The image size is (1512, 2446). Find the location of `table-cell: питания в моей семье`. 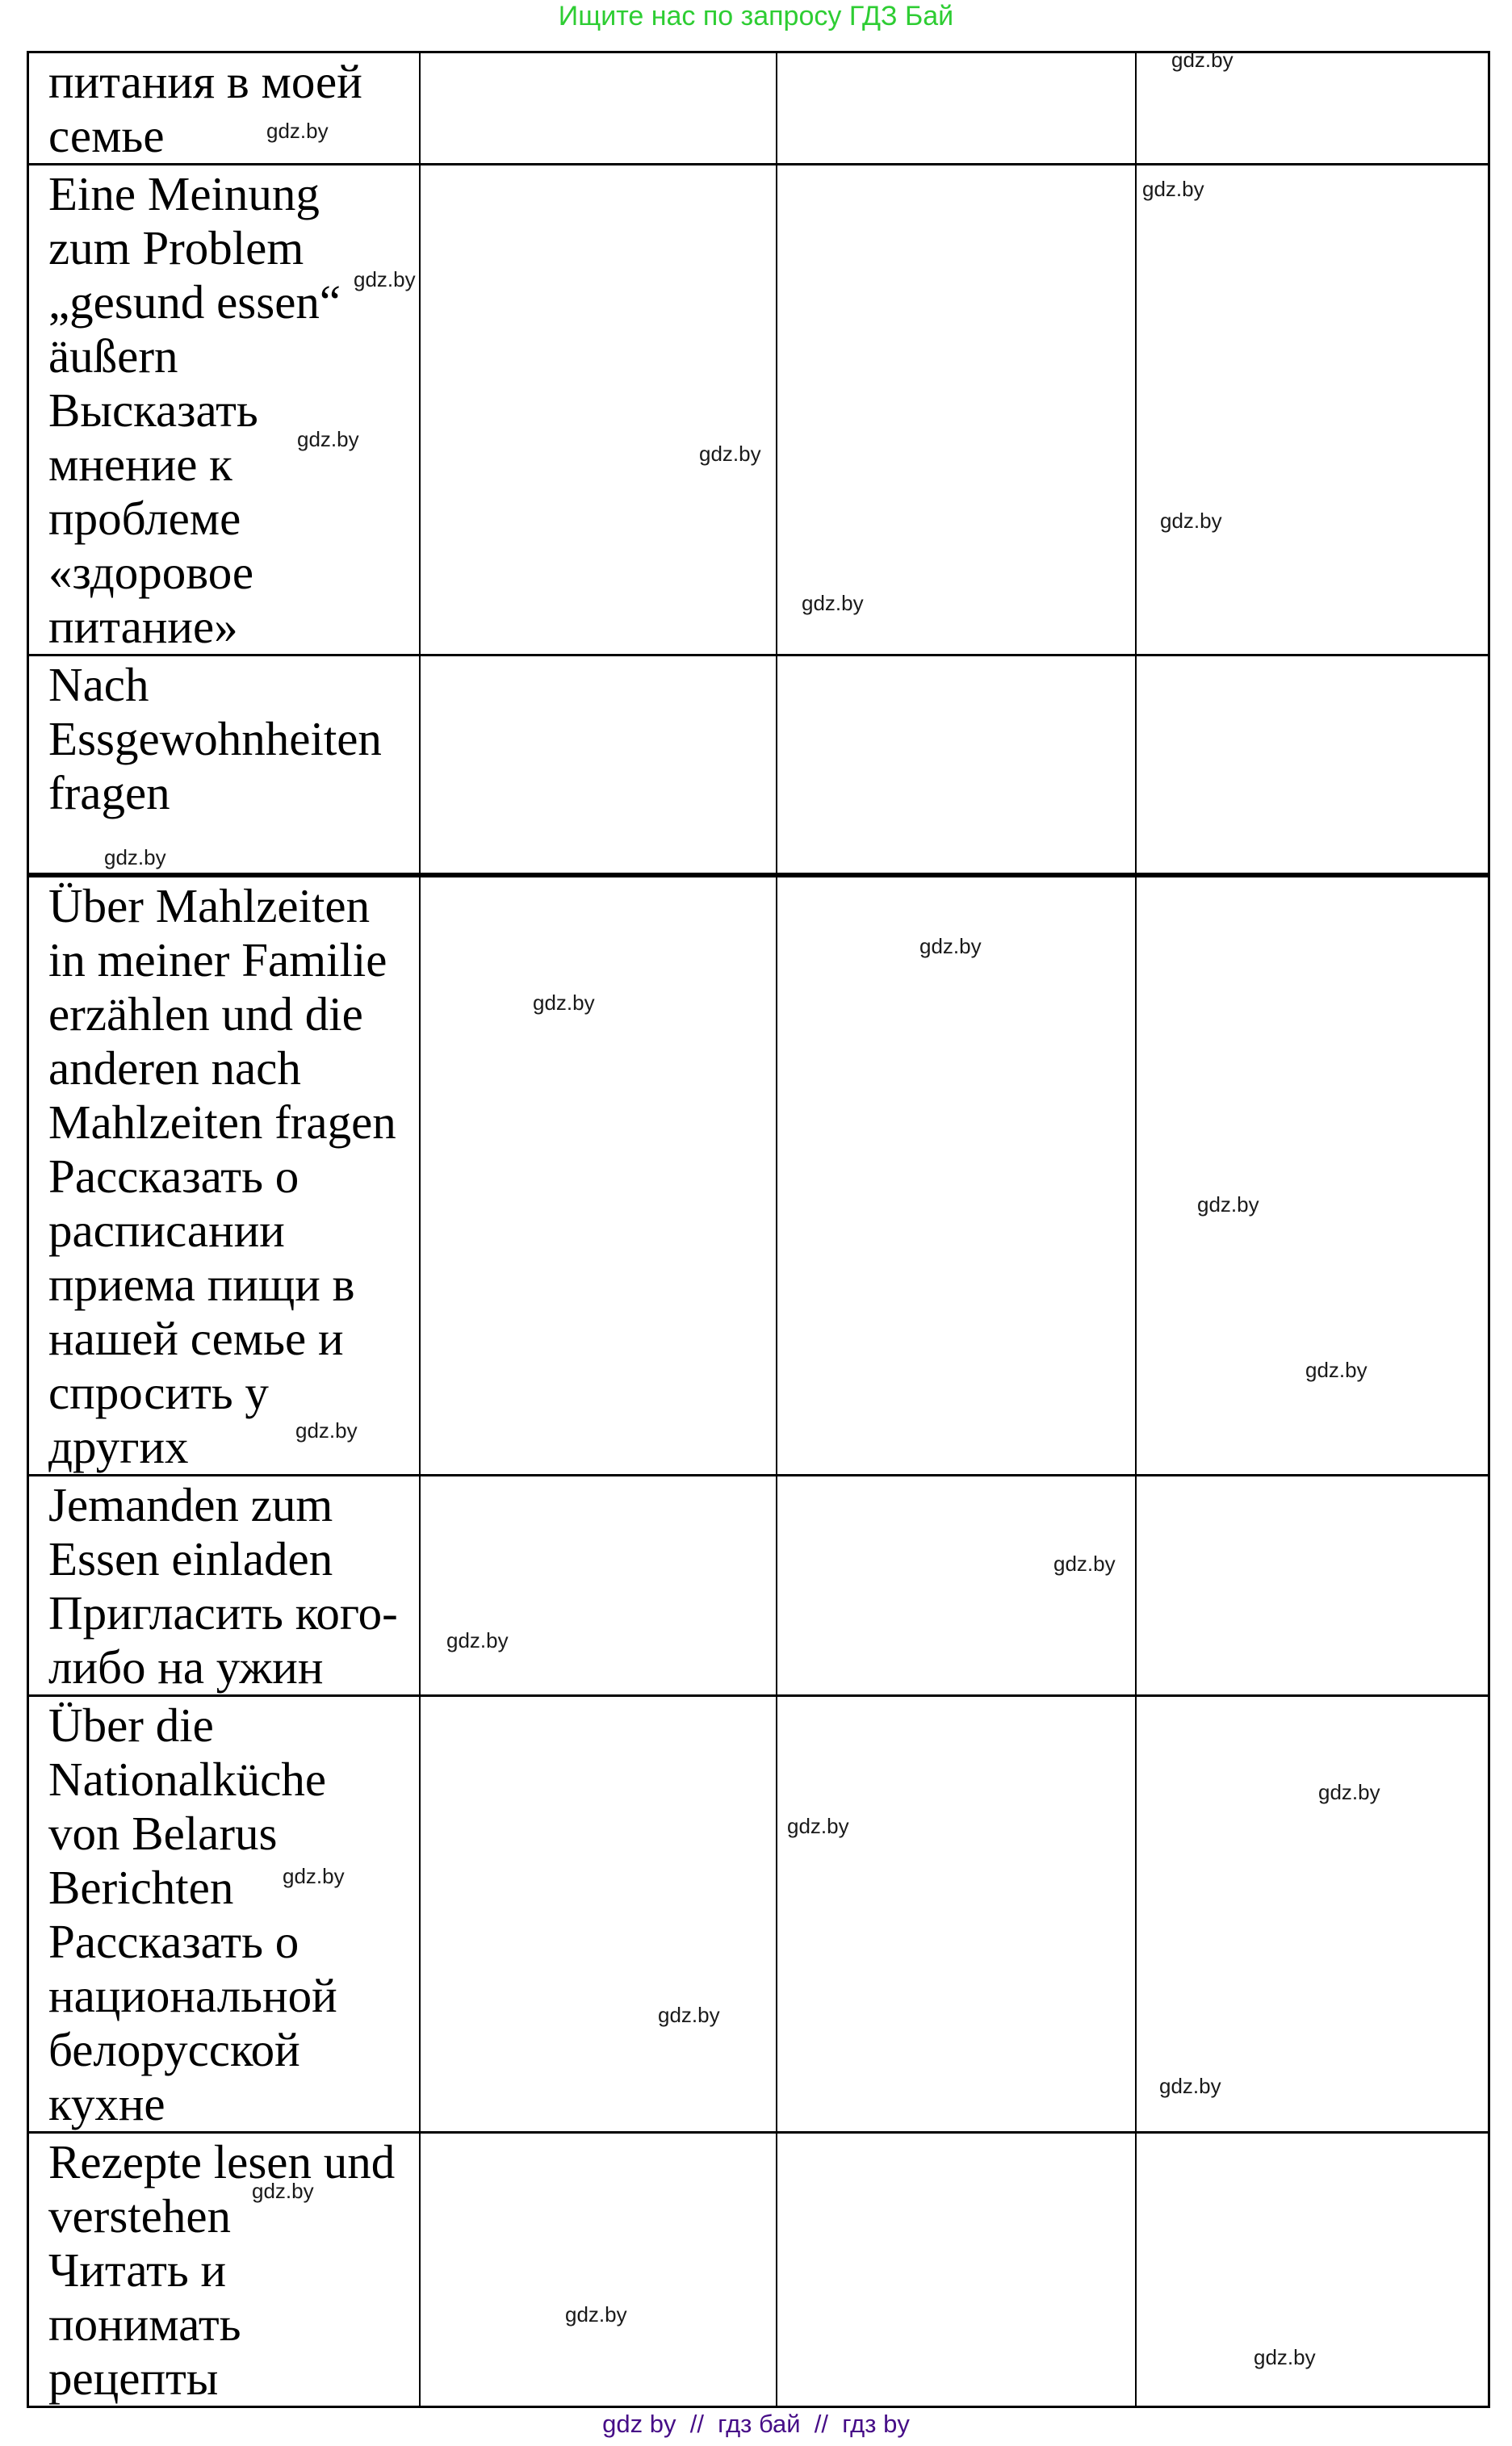

table-cell: питания в моей семье is located at coordinates (224, 108).